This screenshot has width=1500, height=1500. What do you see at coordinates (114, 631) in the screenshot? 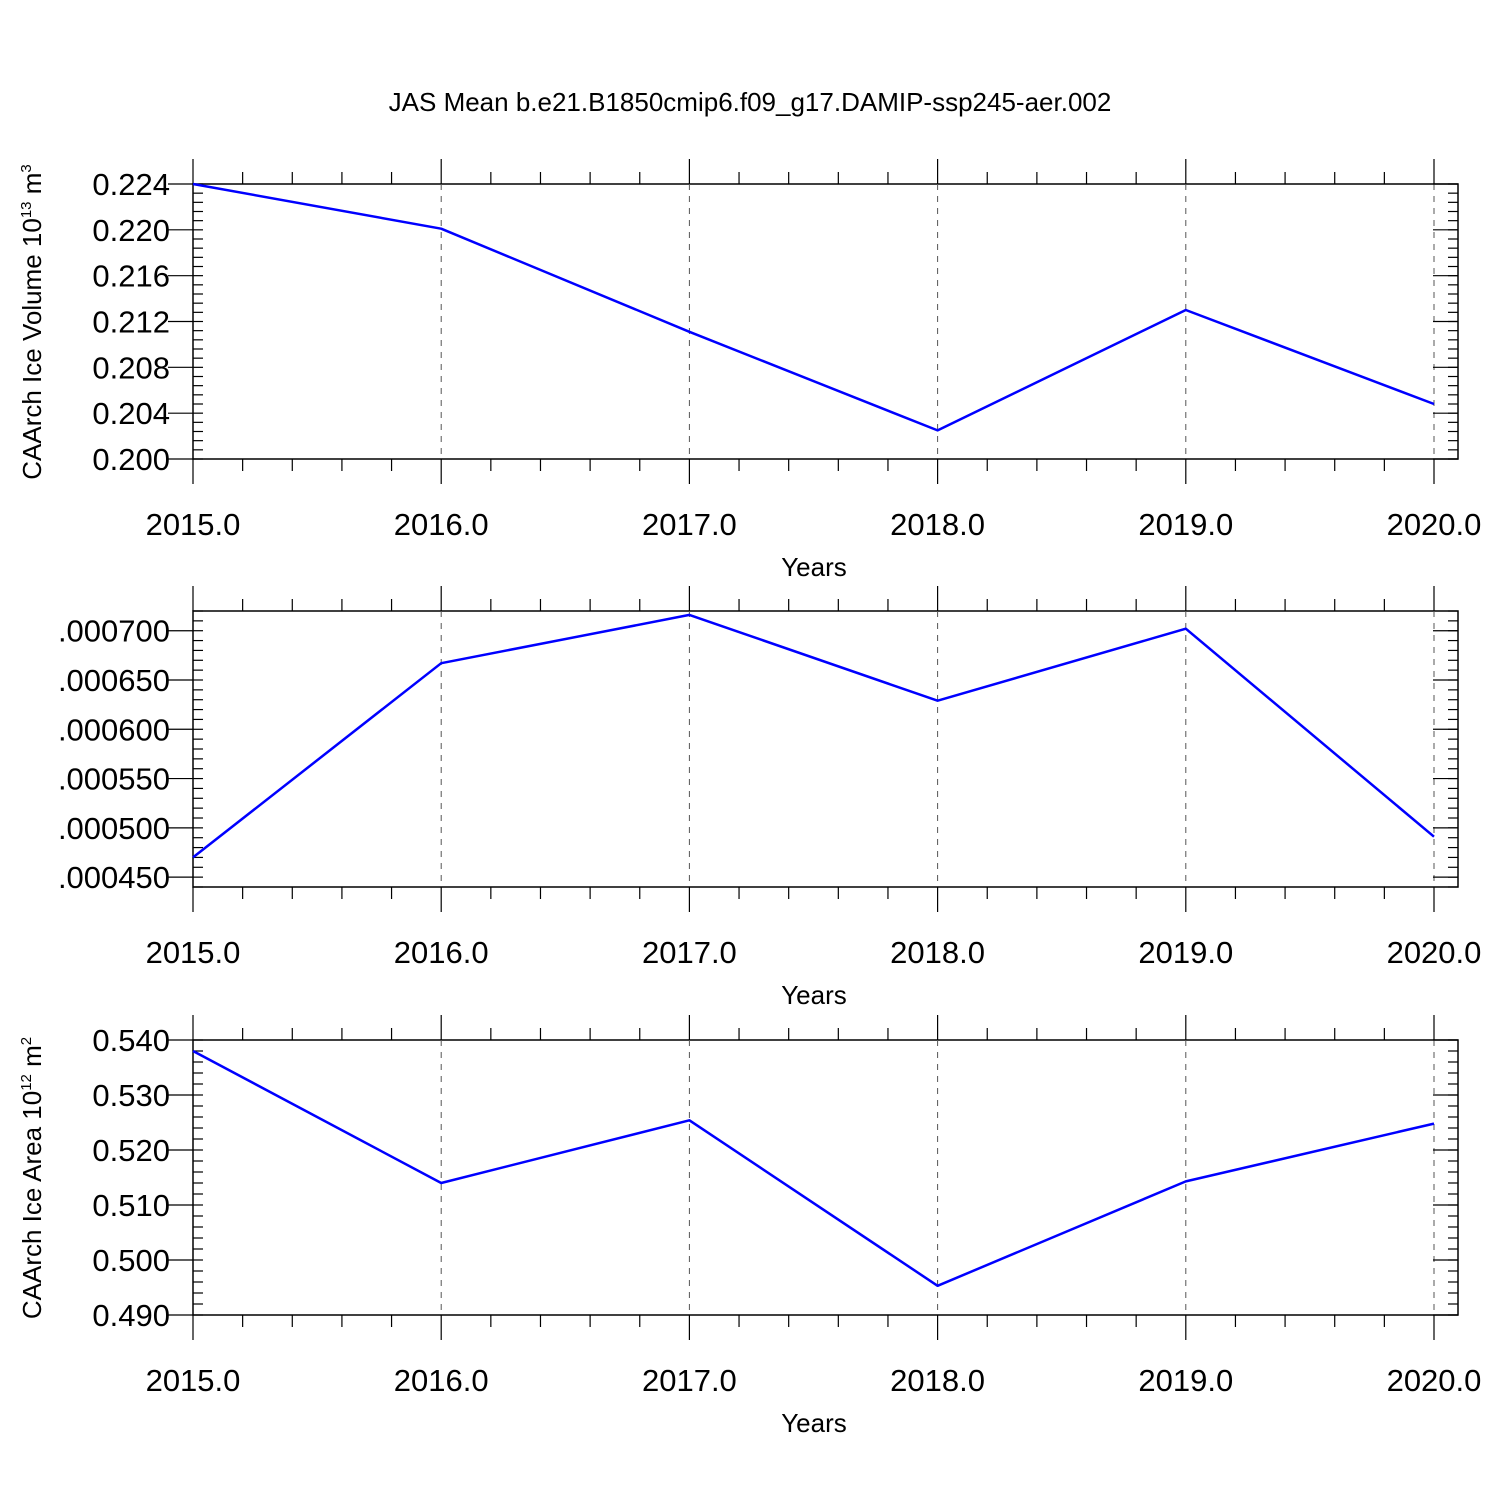
I see `panel-2-y-tick-label: .000700` at bounding box center [114, 631].